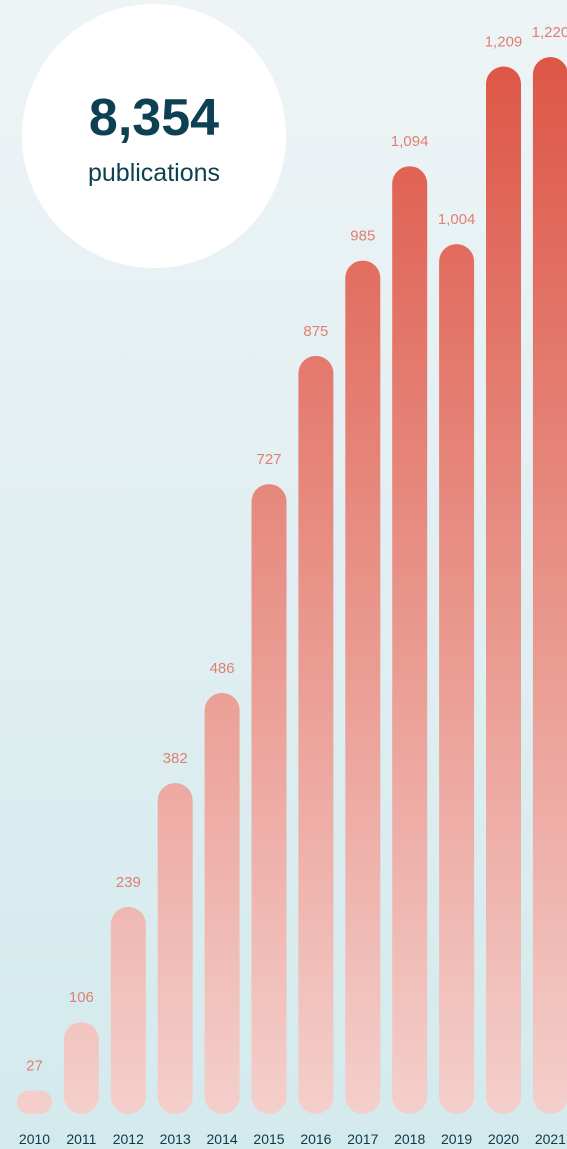  What do you see at coordinates (550, 1139) in the screenshot?
I see `year-label-2021: 2021` at bounding box center [550, 1139].